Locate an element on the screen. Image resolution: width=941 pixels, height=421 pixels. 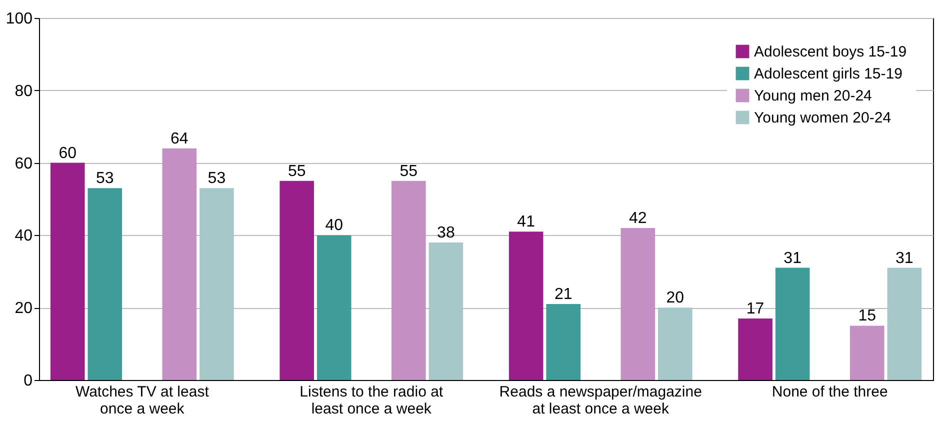
x-tick-label: Watches TV at least once a week is located at coordinates (142, 401).